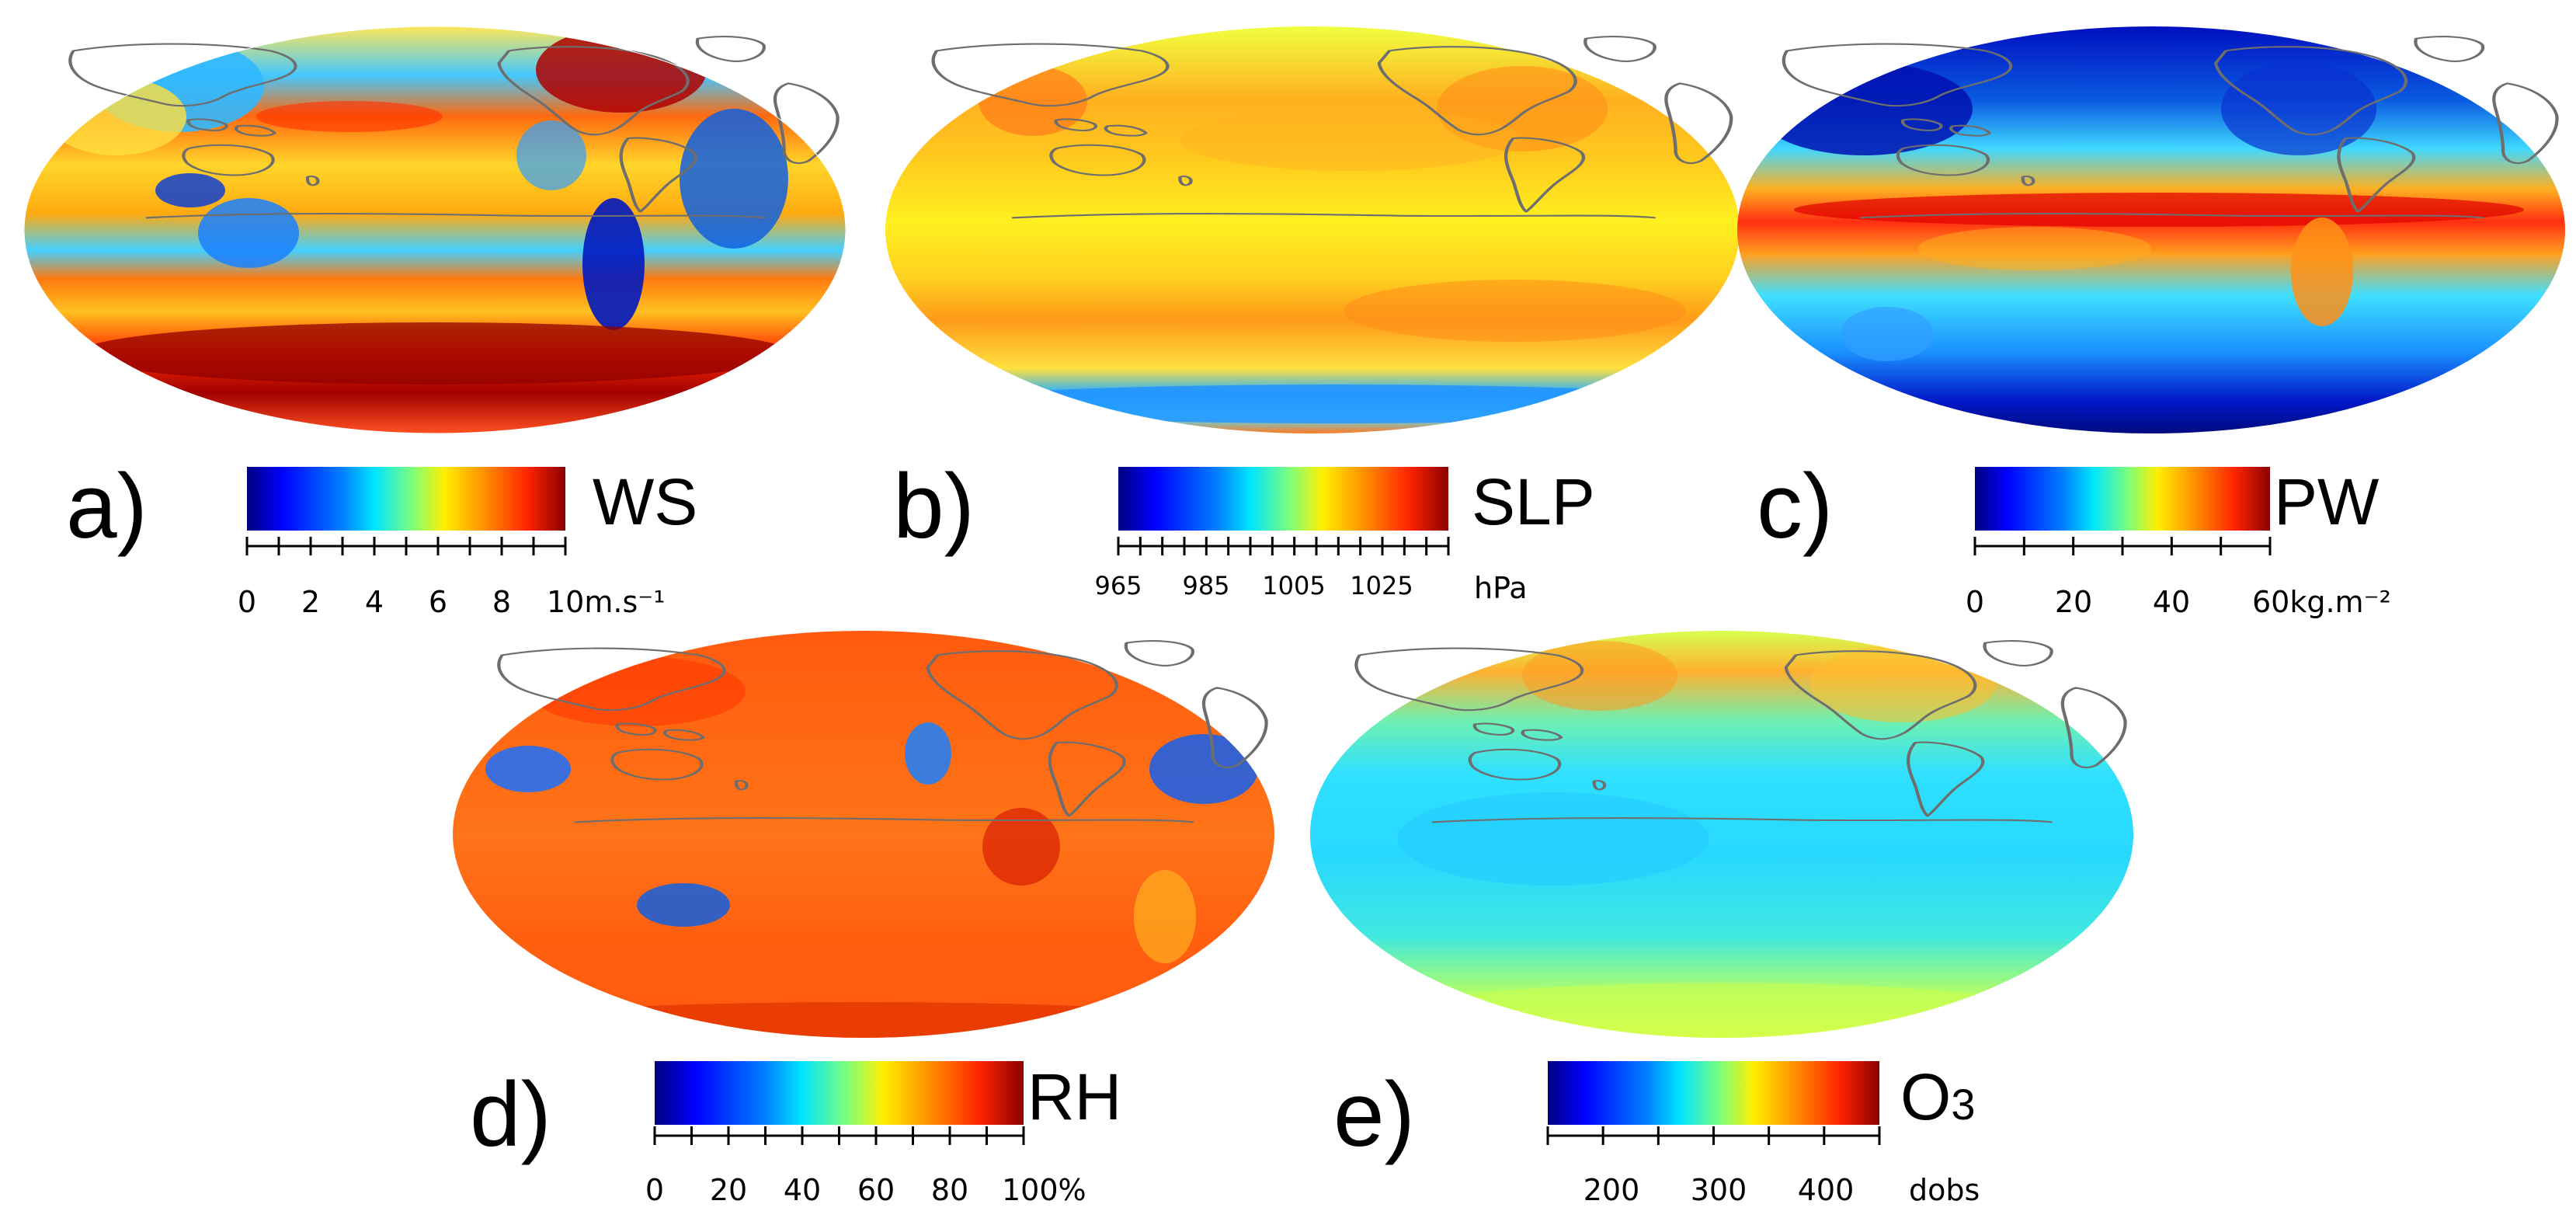 This screenshot has width=2576, height=1232. I want to click on tick-labels-c: 0 20 40 60kg.m⁻², so click(2178, 602).